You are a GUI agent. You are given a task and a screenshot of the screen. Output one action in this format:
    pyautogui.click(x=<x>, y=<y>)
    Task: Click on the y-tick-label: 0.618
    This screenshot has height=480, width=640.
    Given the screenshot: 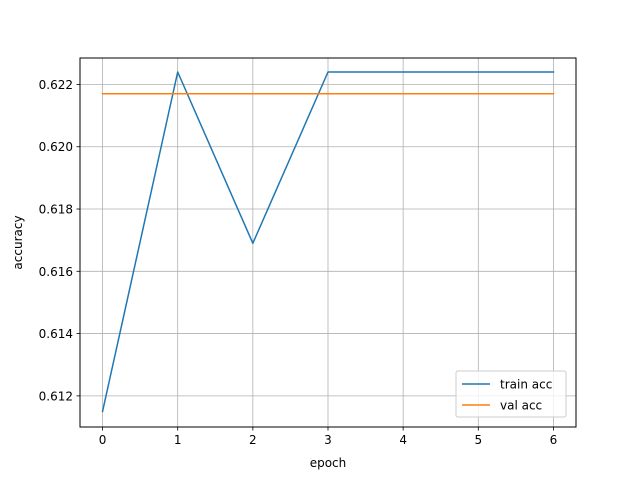 What is the action you would take?
    pyautogui.click(x=56, y=210)
    